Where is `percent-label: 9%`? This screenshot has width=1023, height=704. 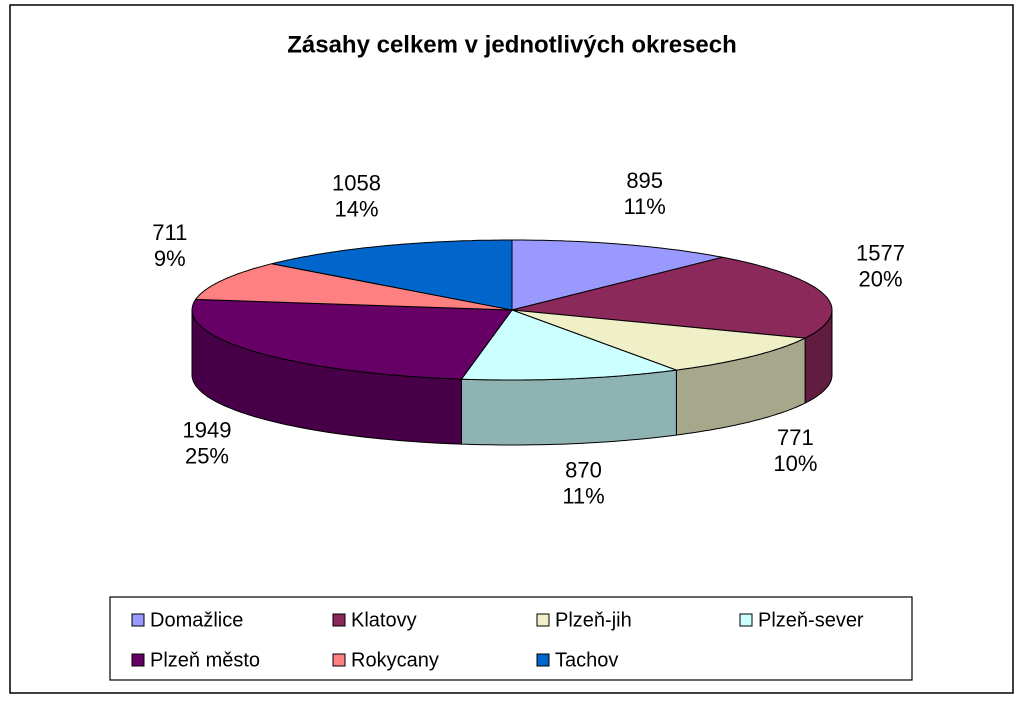
percent-label: 9% is located at coordinates (170, 258).